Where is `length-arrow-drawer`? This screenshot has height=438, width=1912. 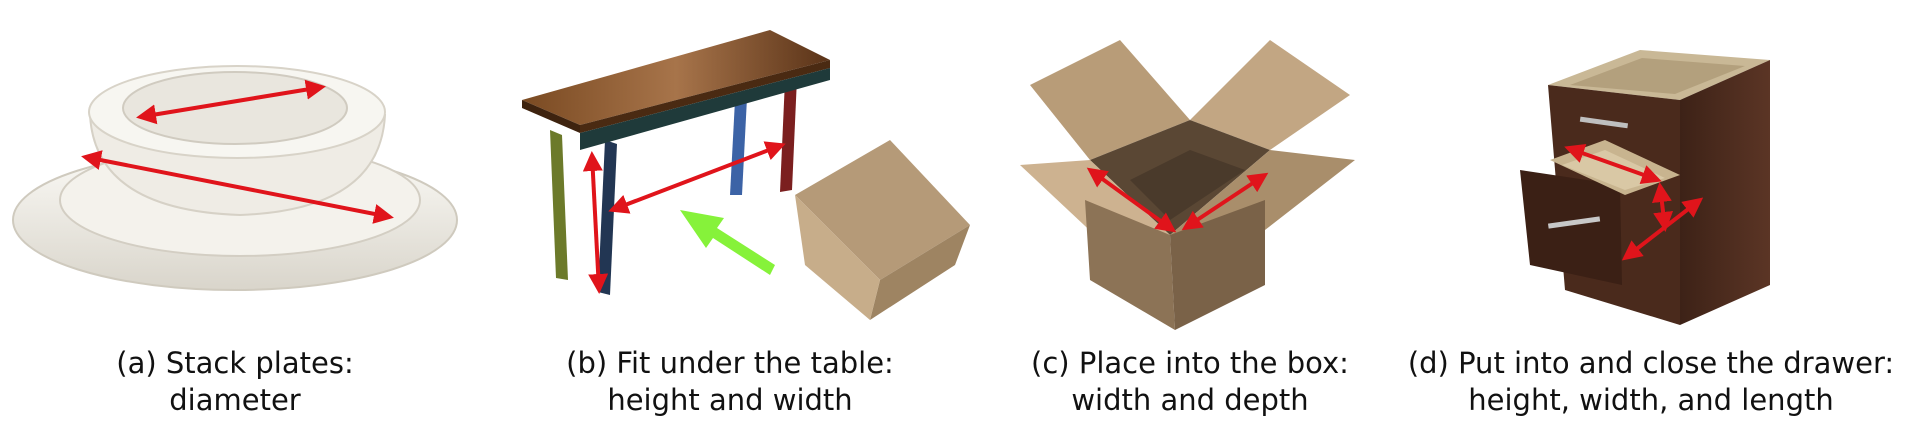
length-arrow-drawer is located at coordinates (1613, 164).